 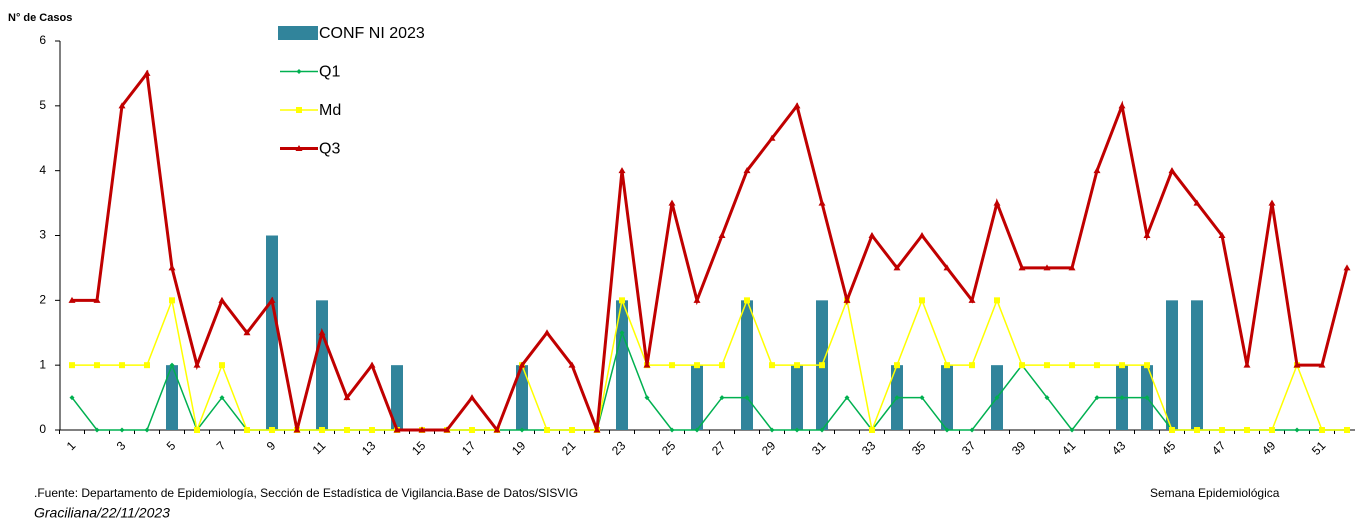 I want to click on x-tick-label: 35, so click(x=919, y=448).